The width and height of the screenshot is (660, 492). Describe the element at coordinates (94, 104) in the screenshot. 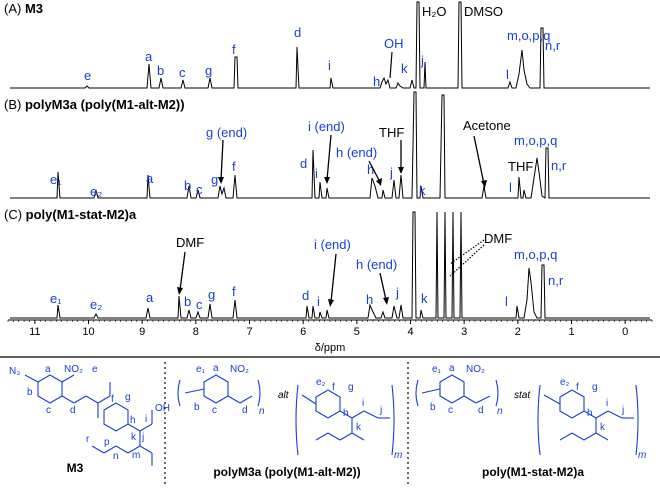

I see `panel-b-title: (B) polyM3a (poly(M1-alt-M2))` at that location.